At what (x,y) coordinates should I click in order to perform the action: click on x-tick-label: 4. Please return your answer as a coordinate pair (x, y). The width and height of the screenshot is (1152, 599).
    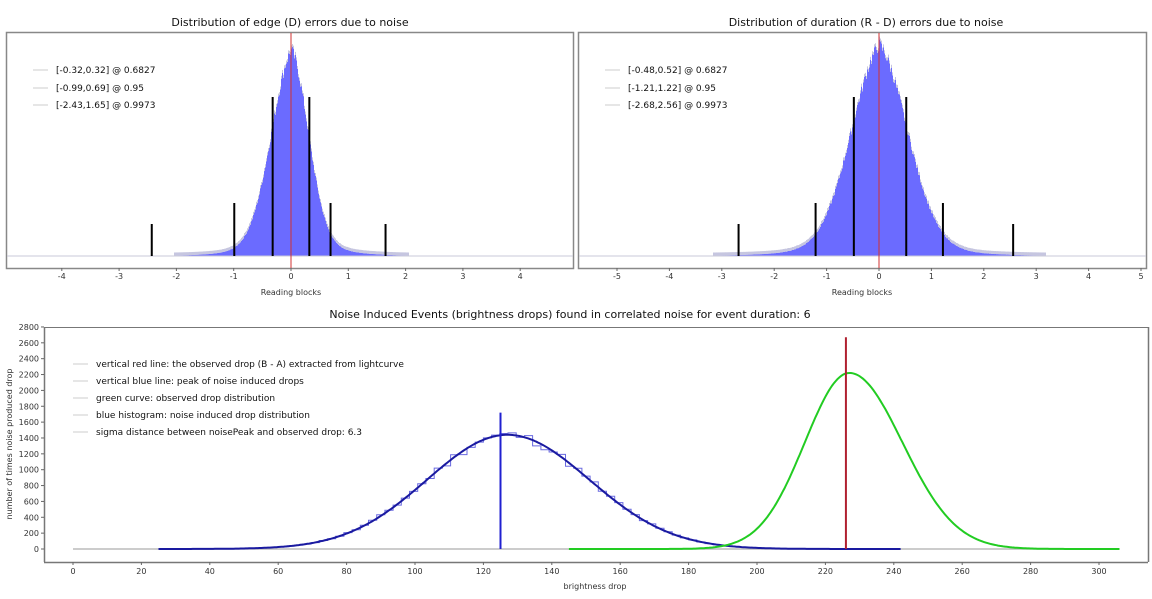
    Looking at the image, I should click on (1088, 276).